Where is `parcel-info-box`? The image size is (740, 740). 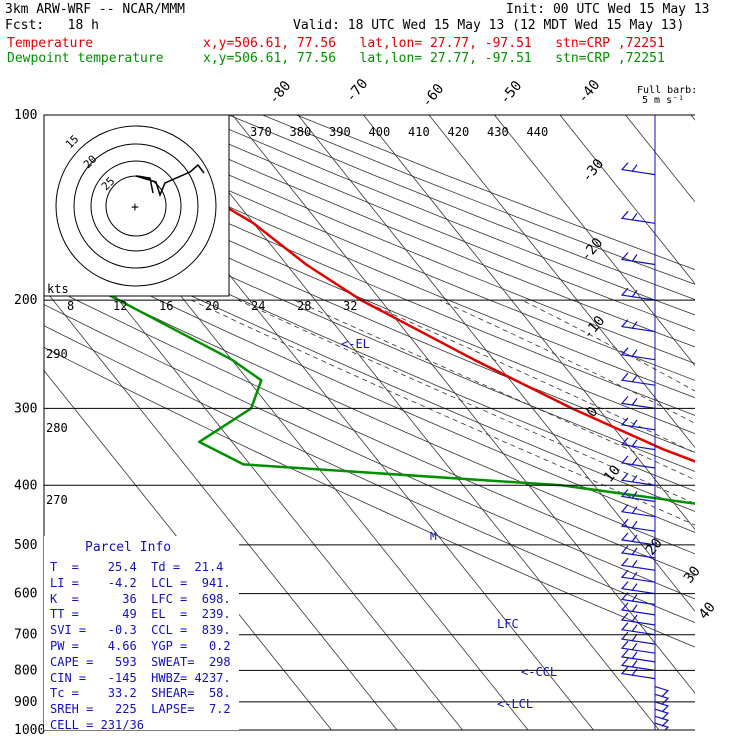 parcel-info-box is located at coordinates (141, 633).